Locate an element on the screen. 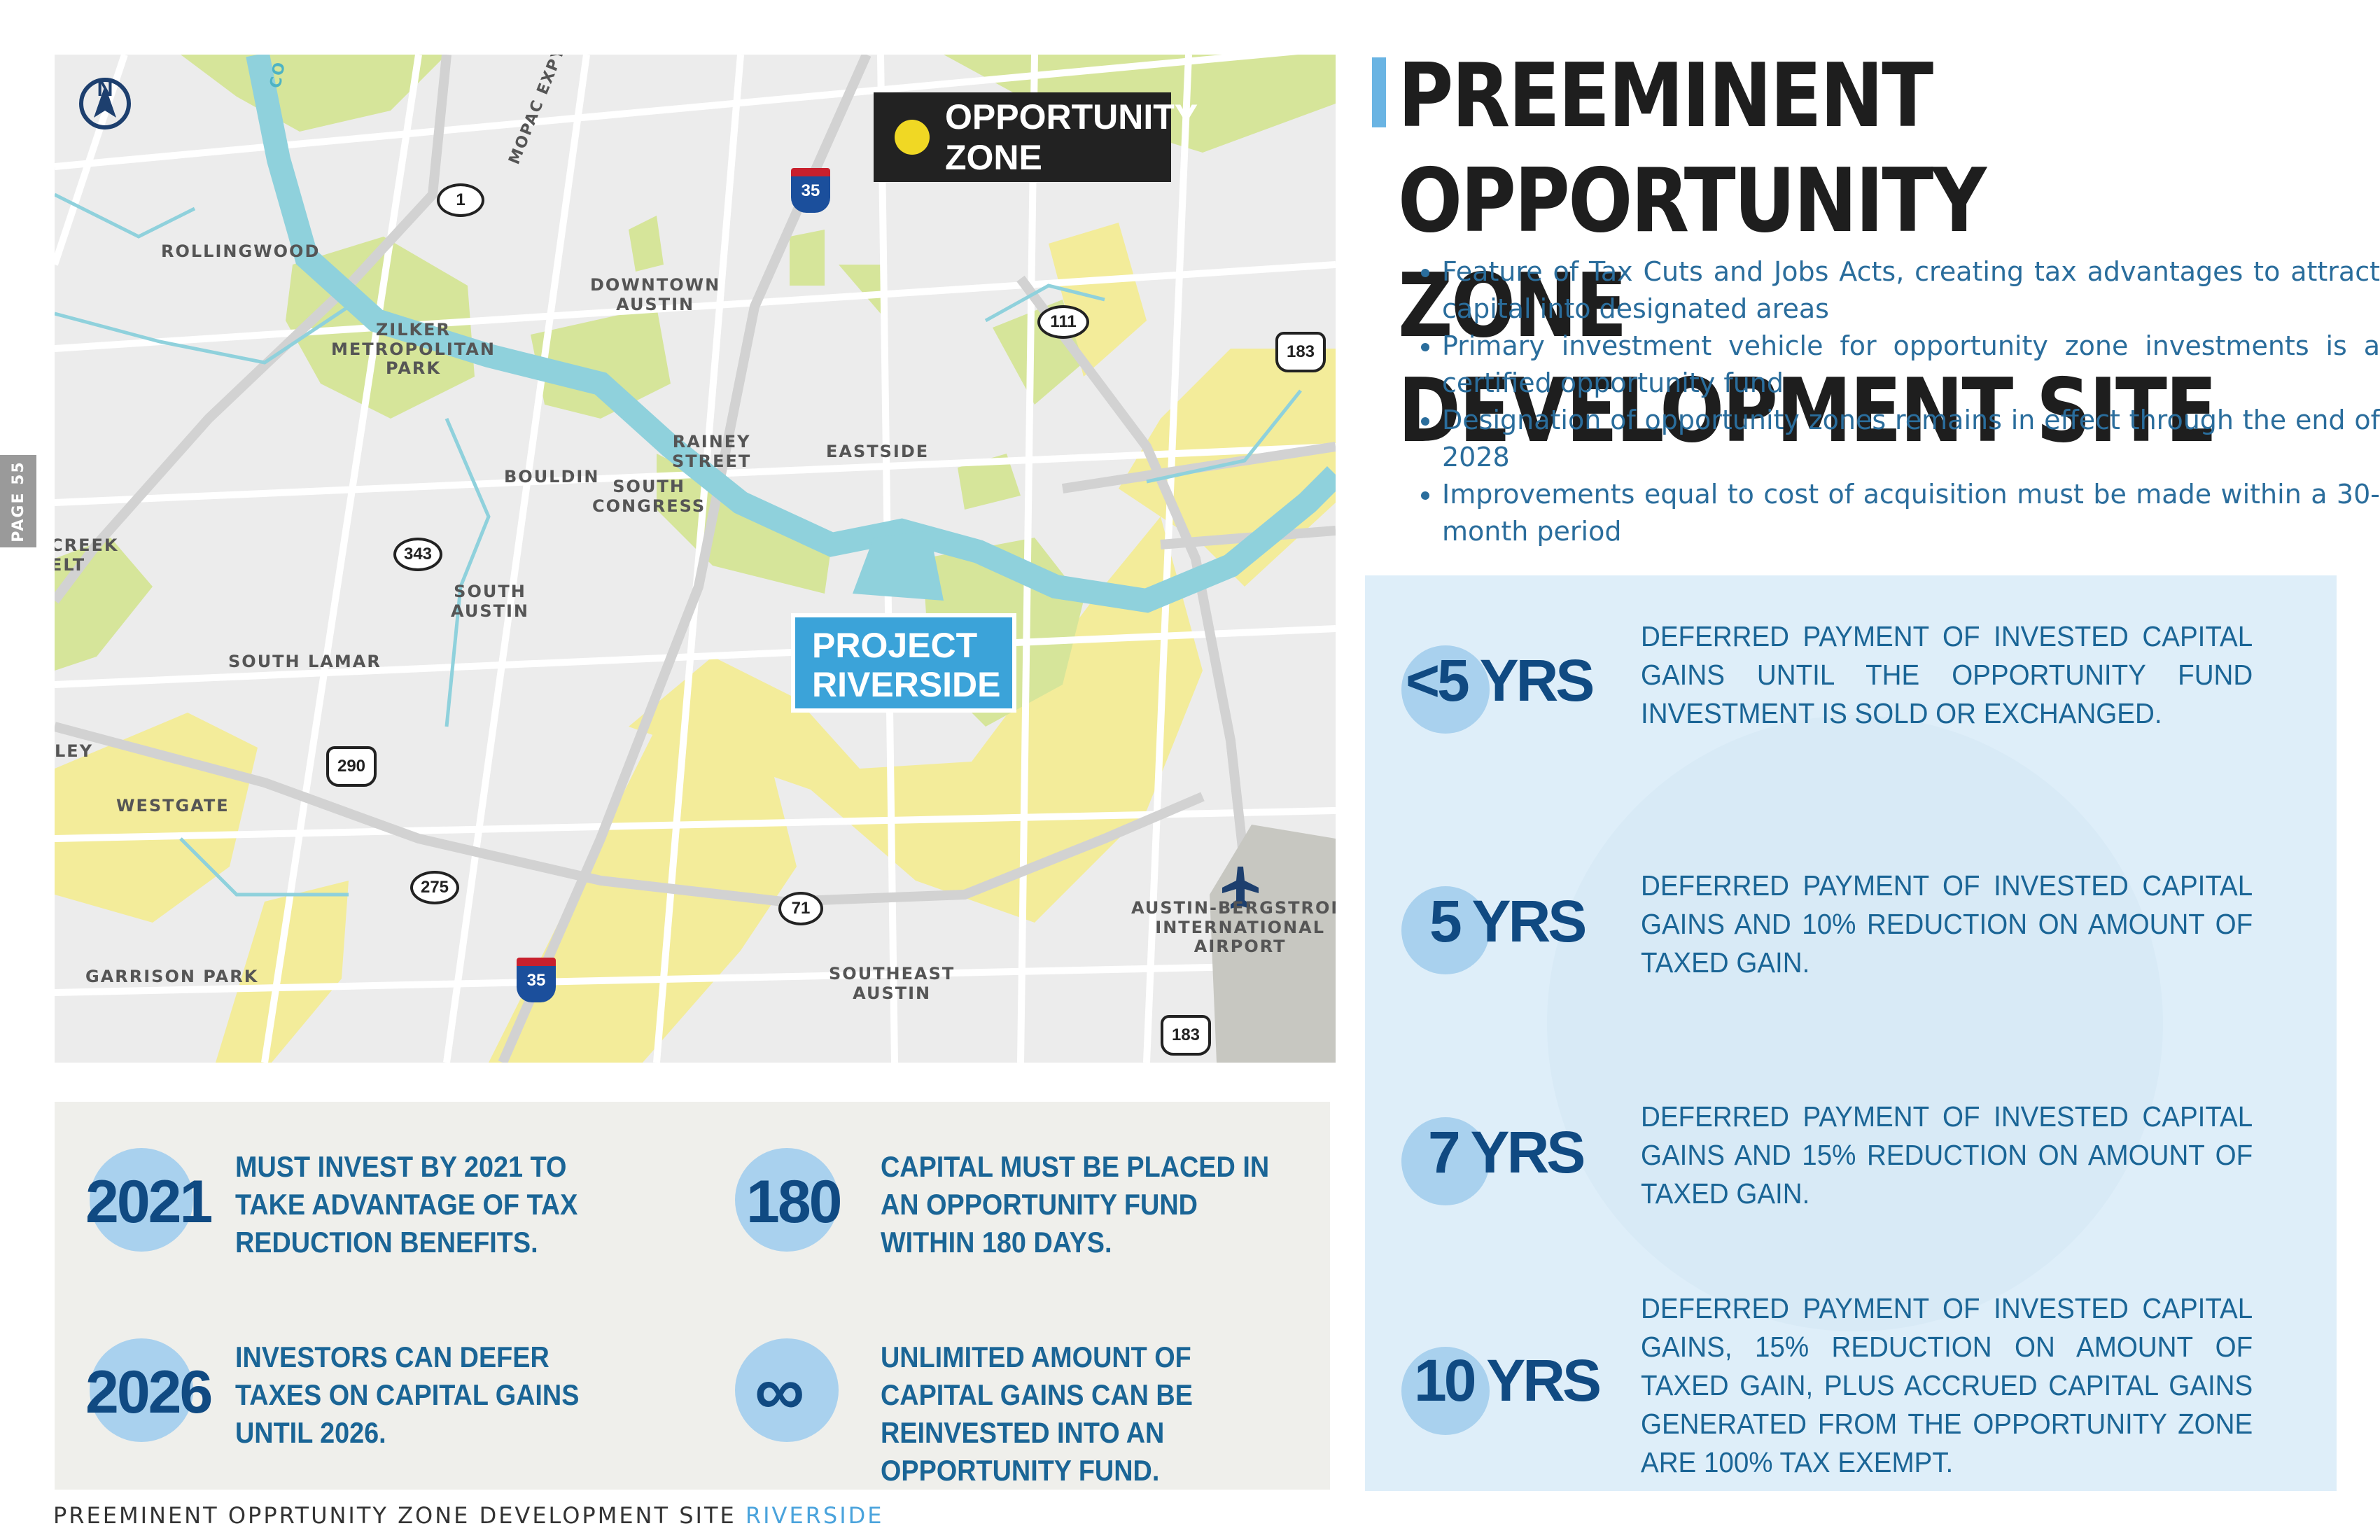  place-creek-belt: CREEK ELT is located at coordinates (87, 555).